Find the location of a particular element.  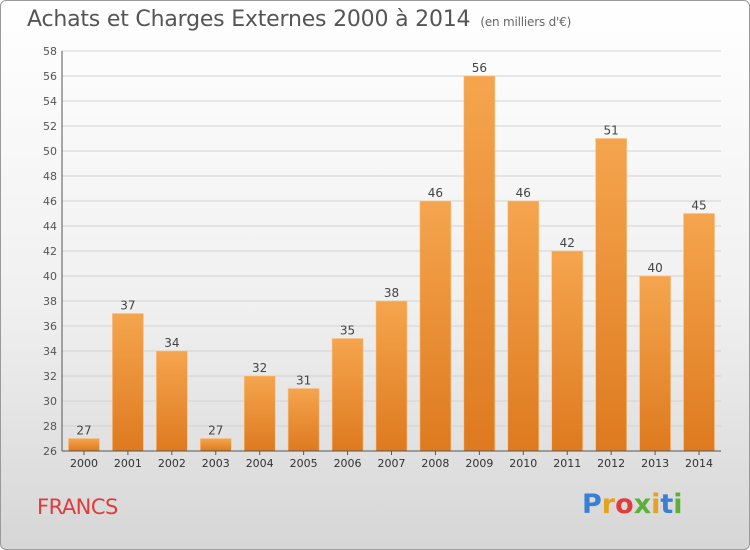

x-tick-label: 2009 is located at coordinates (479, 463).